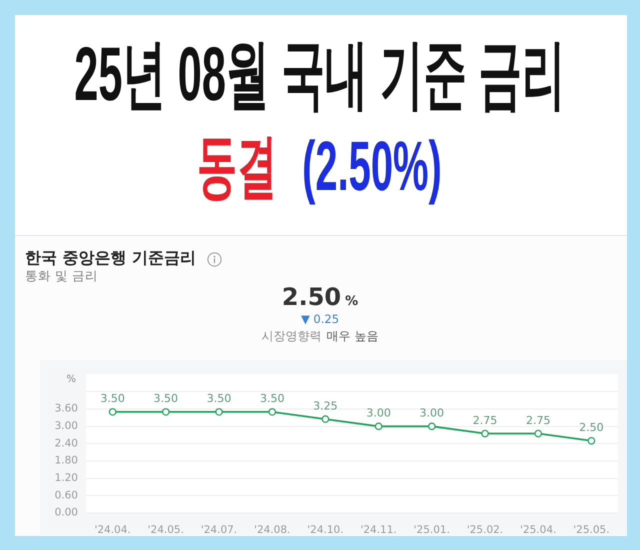 The image size is (640, 550). What do you see at coordinates (166, 530) in the screenshot?
I see `x-tick-label: '24.05.` at bounding box center [166, 530].